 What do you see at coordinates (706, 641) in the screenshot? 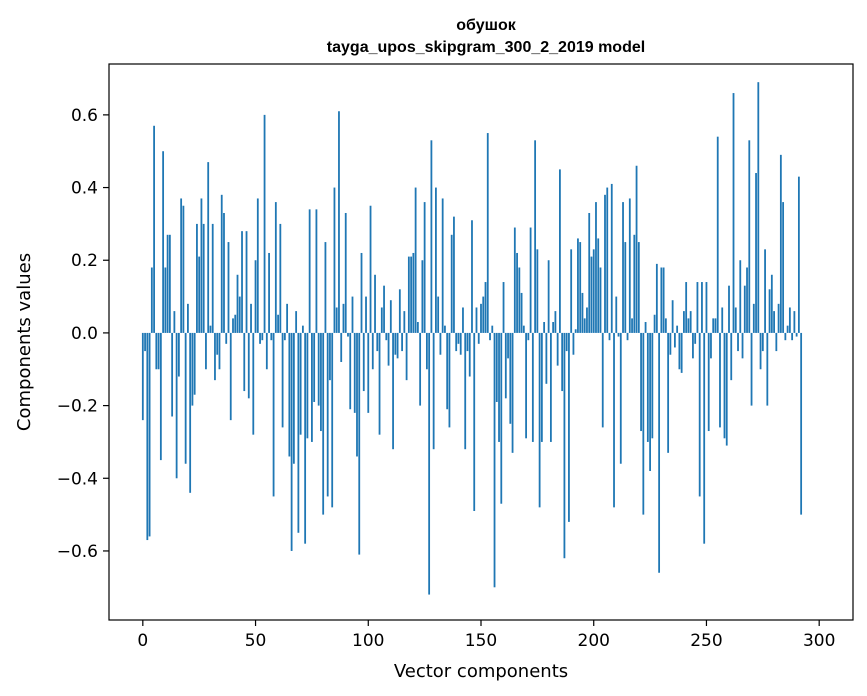
I see `x-tick-label: 250` at bounding box center [706, 641].